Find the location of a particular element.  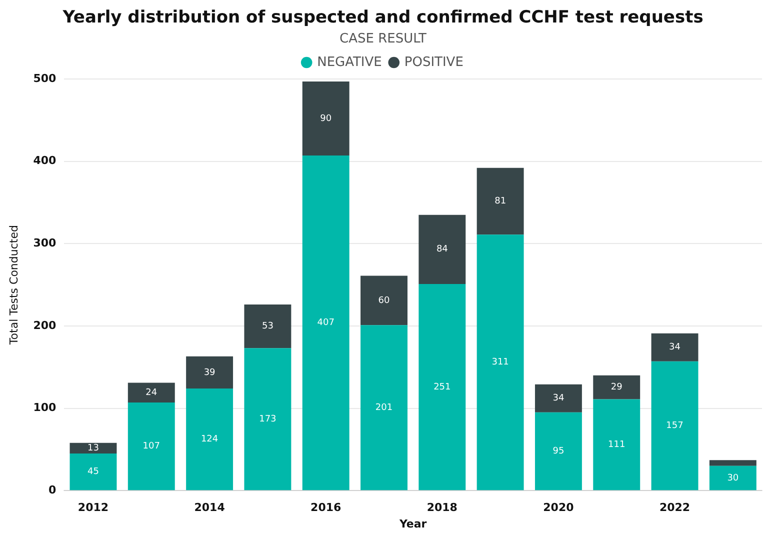

legend-label: POSITIVE is located at coordinates (434, 62).